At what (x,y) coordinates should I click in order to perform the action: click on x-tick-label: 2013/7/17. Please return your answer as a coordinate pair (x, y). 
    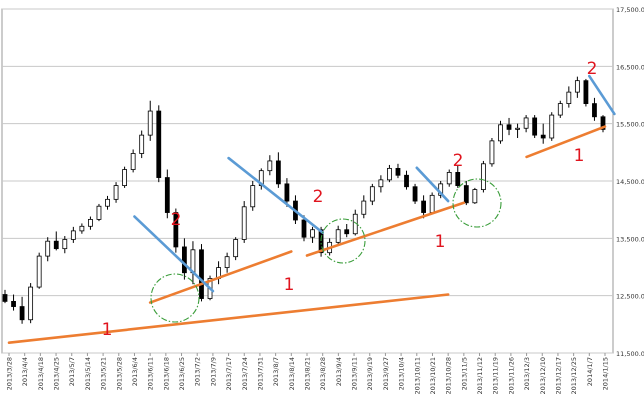
    Looking at the image, I should click on (229, 373).